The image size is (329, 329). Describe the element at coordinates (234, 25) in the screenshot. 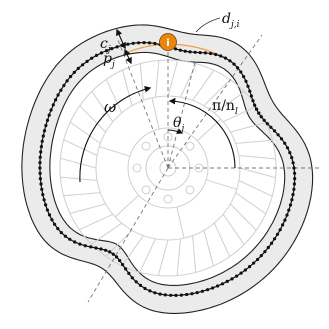

I see `label-d-sub: j,i` at that location.